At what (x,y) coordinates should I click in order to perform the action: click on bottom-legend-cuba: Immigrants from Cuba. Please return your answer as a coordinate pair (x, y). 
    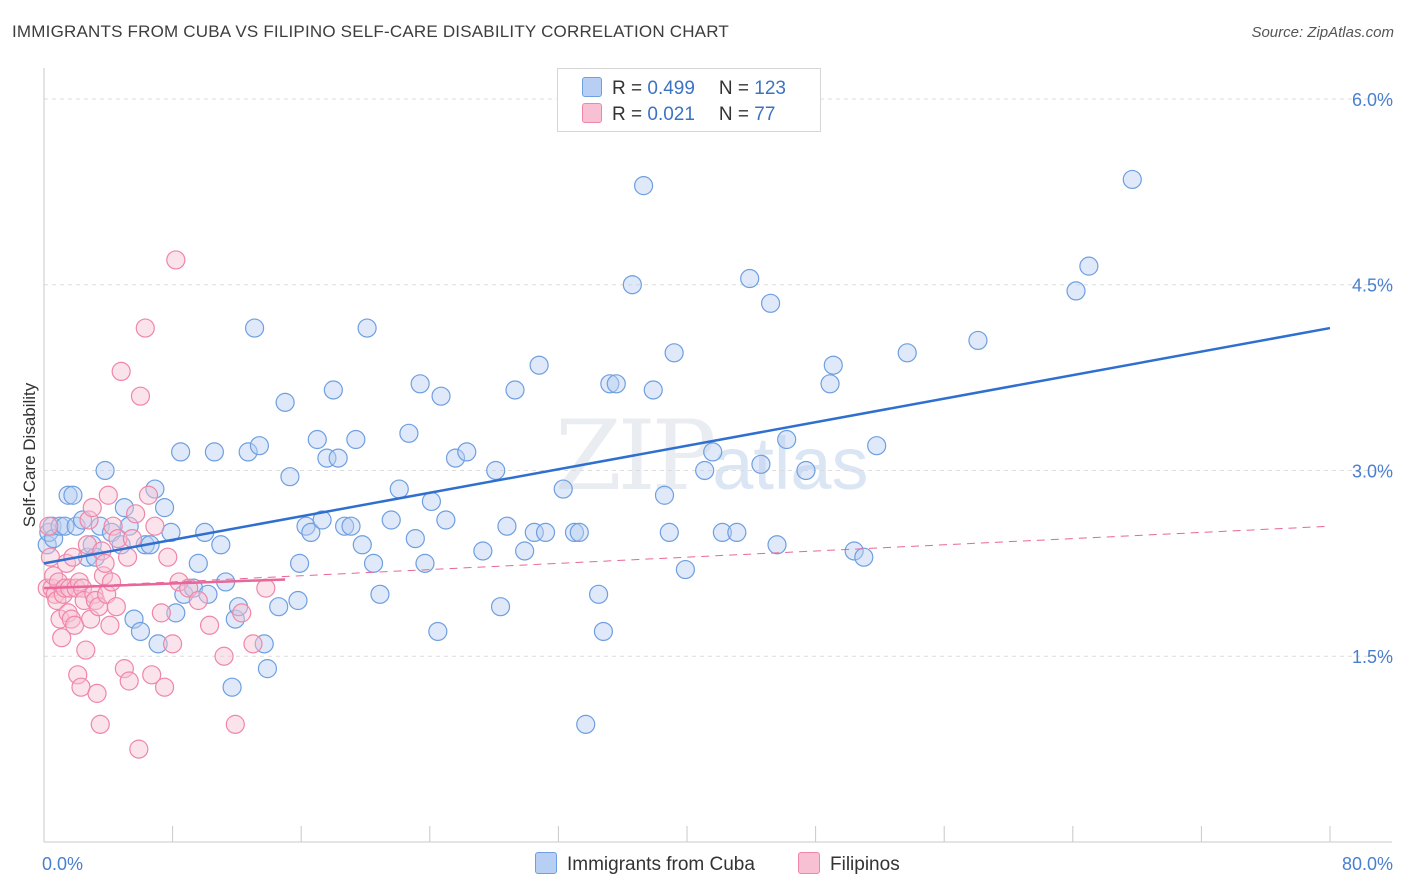
    Looking at the image, I should click on (645, 865).